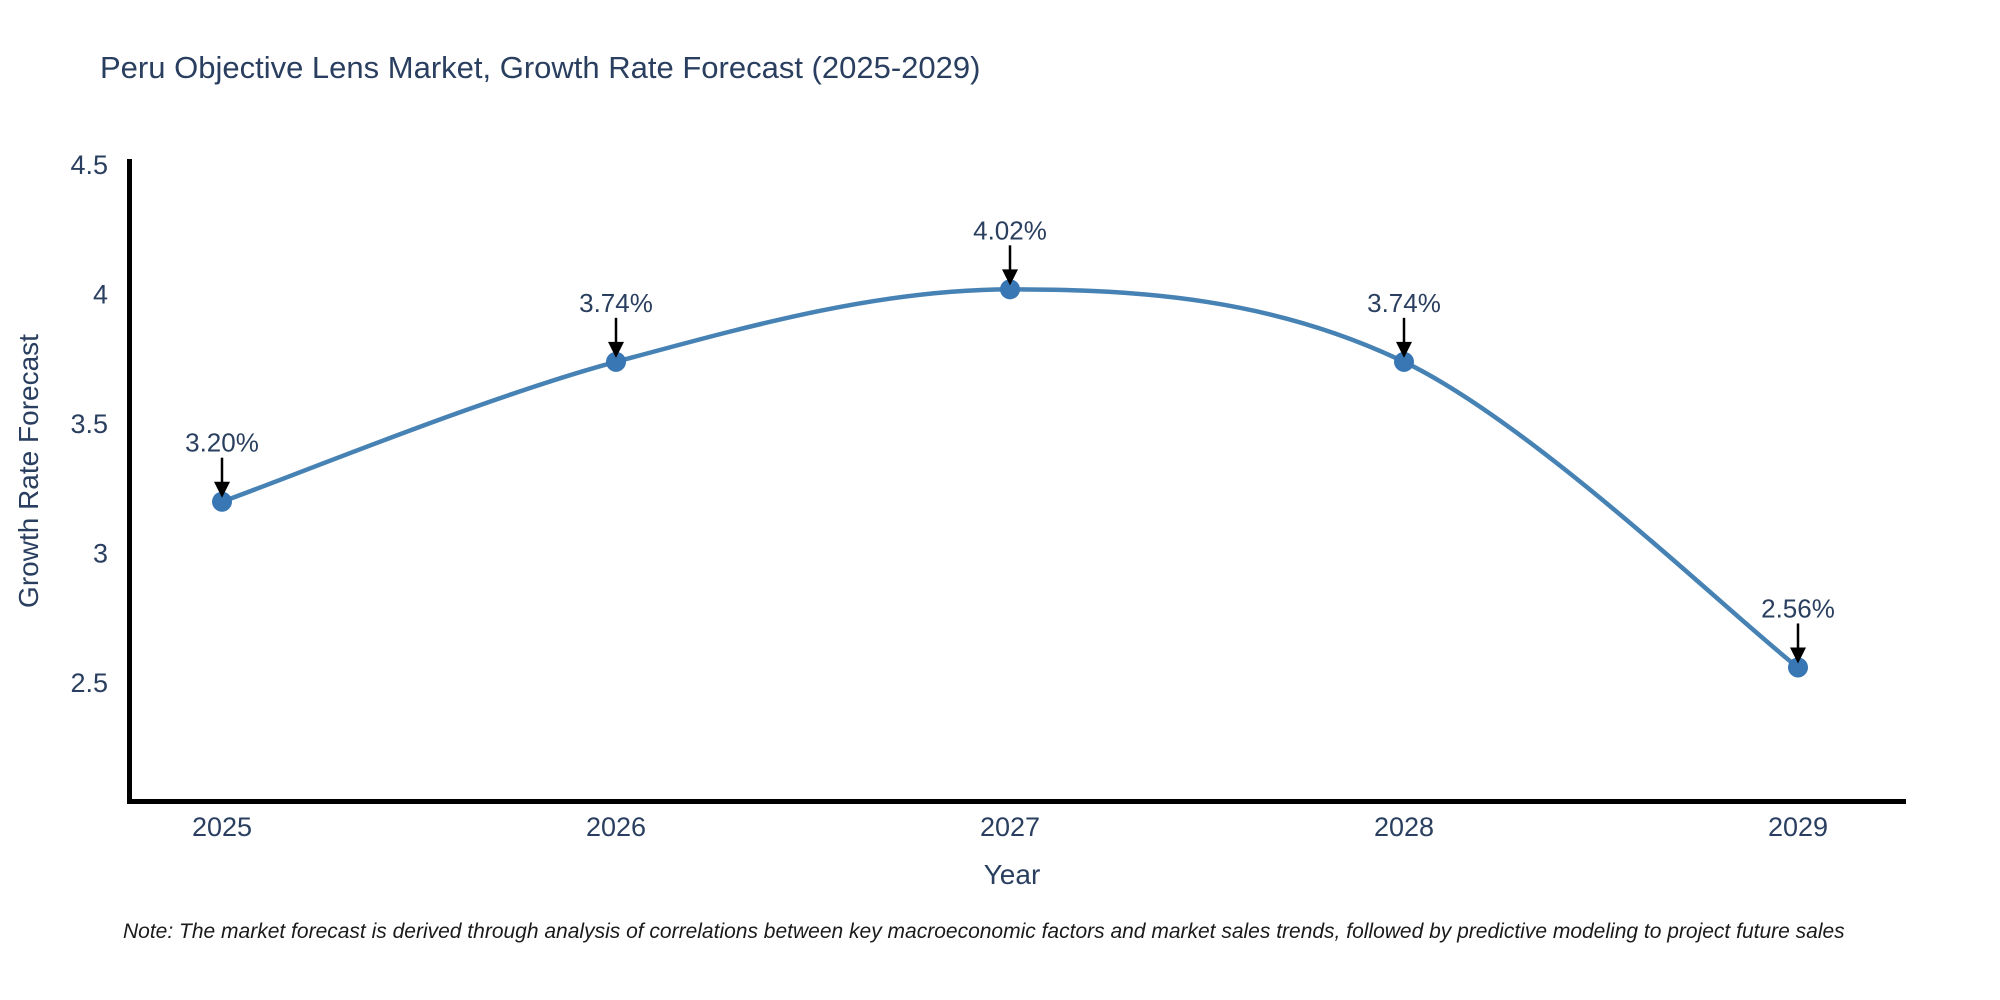 This screenshot has width=2000, height=1000. I want to click on x-tick-label: 2027, so click(1010, 827).